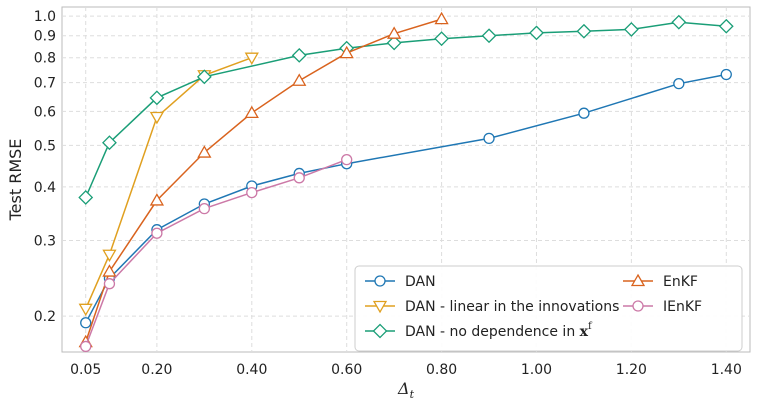  I want to click on y-tick-label: 1.0, so click(45, 17).